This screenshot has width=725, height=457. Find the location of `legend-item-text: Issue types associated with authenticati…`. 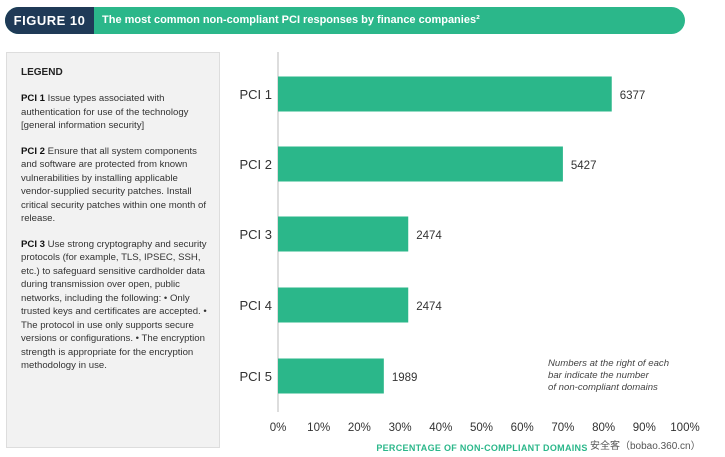

legend-item-text: Issue types associated with authenticati… is located at coordinates (105, 112).